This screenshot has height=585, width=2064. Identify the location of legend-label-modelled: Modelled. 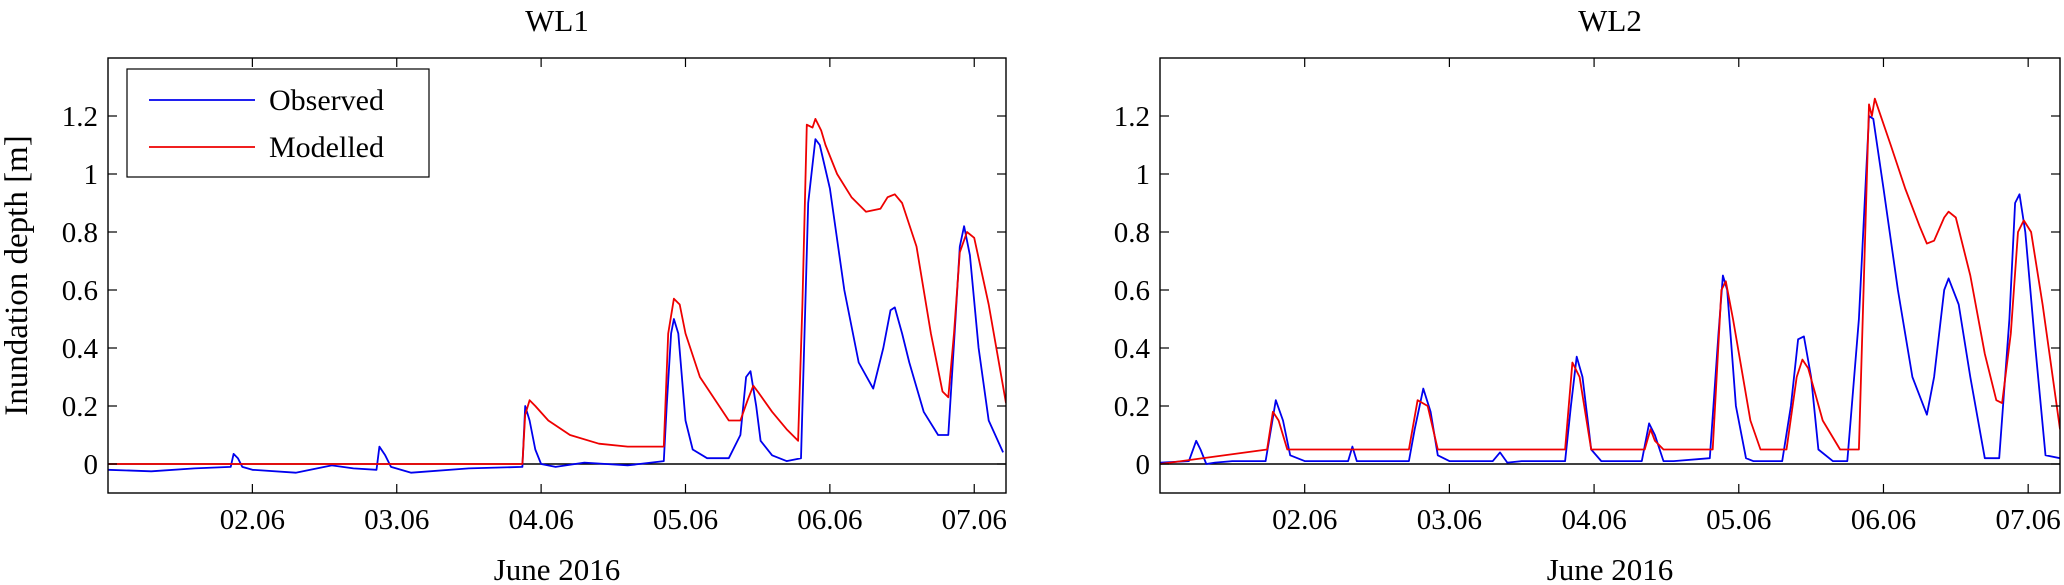
(326, 147).